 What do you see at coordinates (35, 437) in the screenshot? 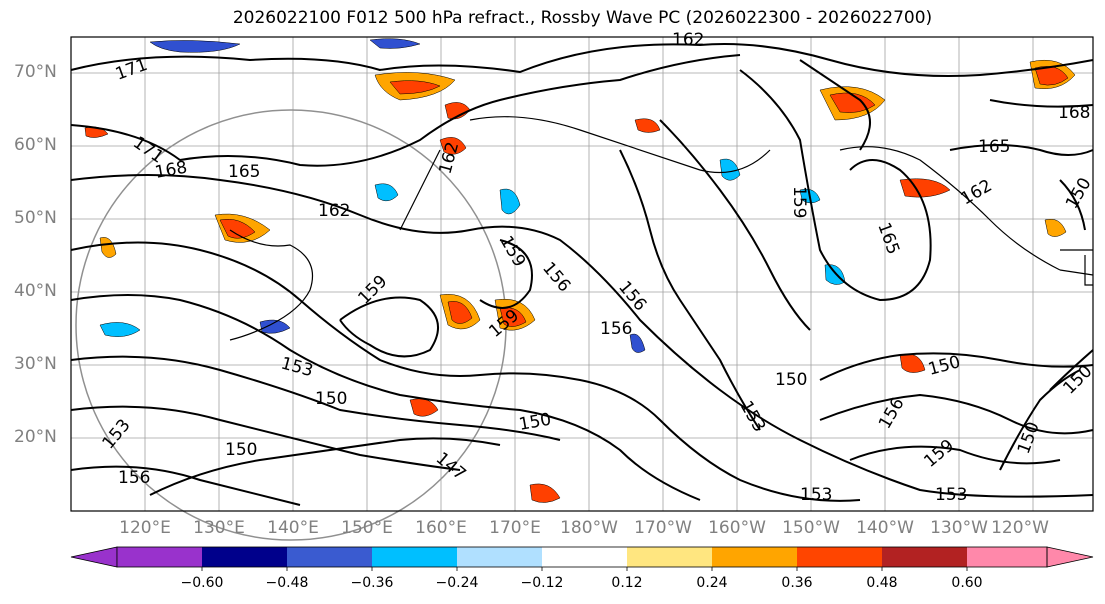
I see `lat-label-20n: 20°N` at bounding box center [35, 437].